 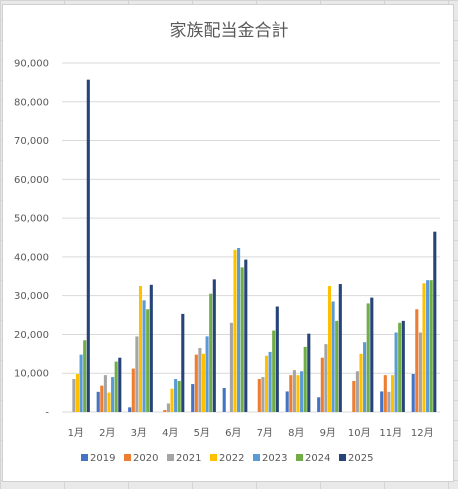 What do you see at coordinates (202, 433) in the screenshot?
I see `x-tick-label: 5月` at bounding box center [202, 433].